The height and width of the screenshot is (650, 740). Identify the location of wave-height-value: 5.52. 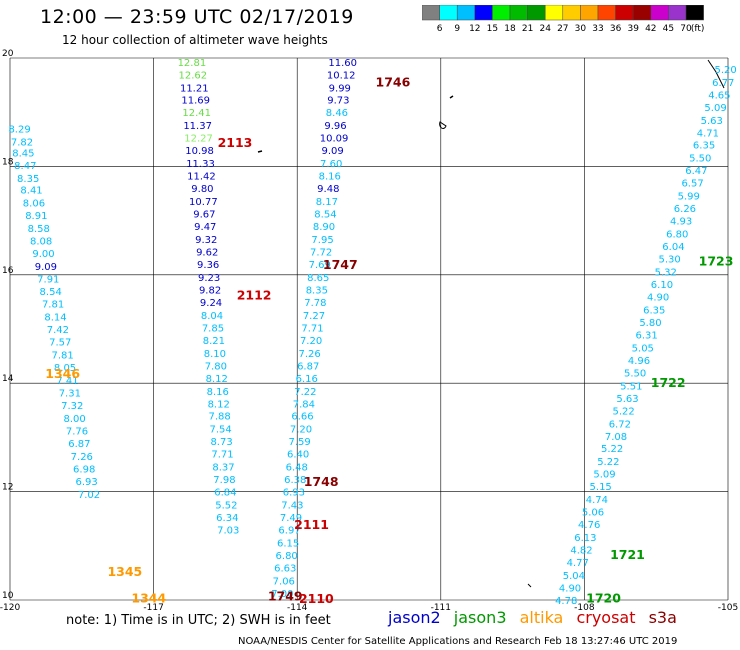
(226, 506).